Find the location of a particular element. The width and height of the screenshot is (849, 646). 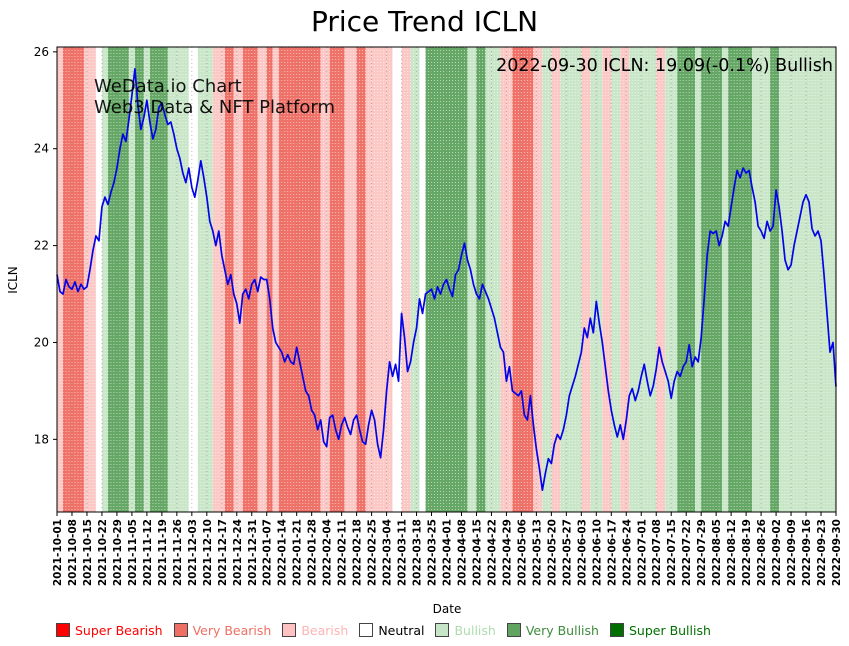

x-tick-label: 2022-06-17 is located at coordinates (612, 552).